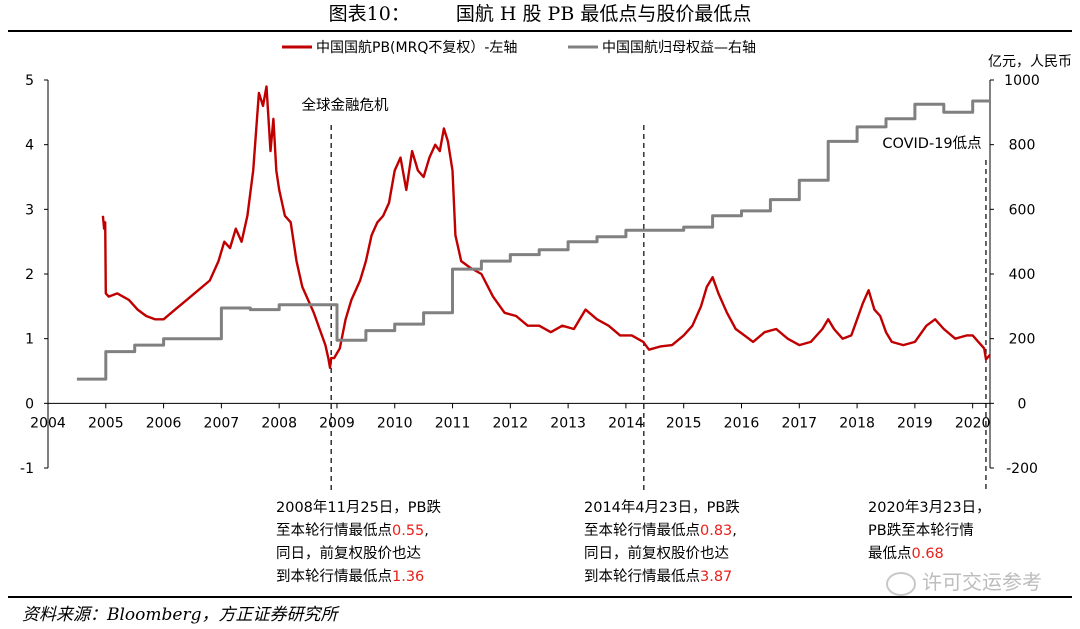  I want to click on legend-label-pb: 中国国航PB(MRQ不复权）-左轴, so click(416, 47).